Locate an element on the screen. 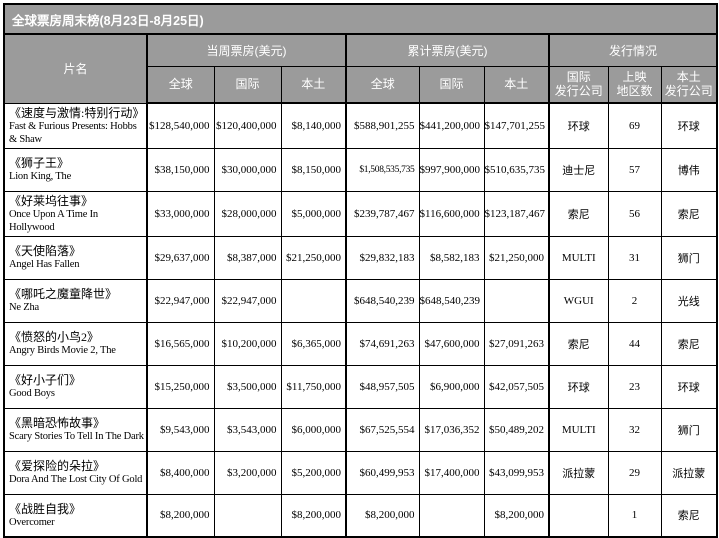 The height and width of the screenshot is (538, 719). cum-intl-cell: $441,200,000 is located at coordinates (451, 125).